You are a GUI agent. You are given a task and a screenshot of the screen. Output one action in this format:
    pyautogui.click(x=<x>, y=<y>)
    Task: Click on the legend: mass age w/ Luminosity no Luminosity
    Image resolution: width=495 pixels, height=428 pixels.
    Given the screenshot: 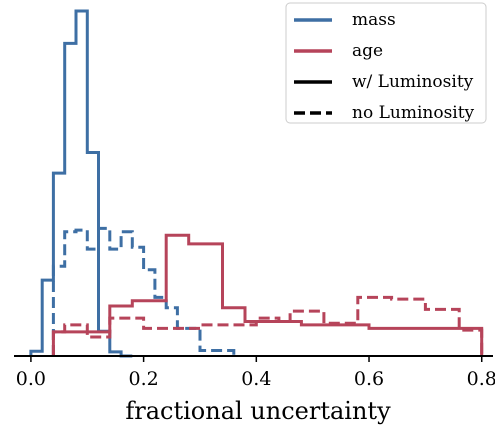 What is the action you would take?
    pyautogui.click(x=386, y=63)
    